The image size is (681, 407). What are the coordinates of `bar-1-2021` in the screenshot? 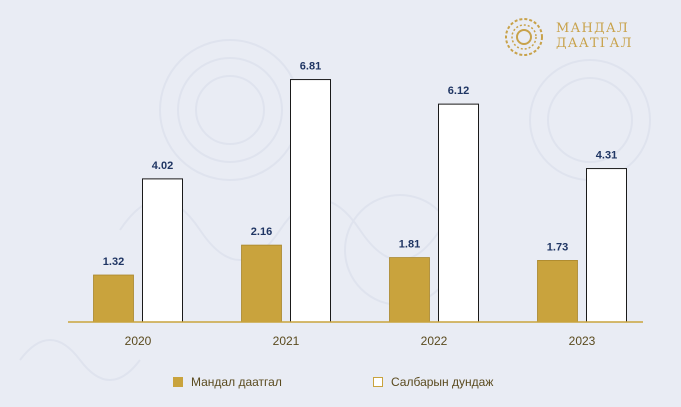 It's located at (261, 283).